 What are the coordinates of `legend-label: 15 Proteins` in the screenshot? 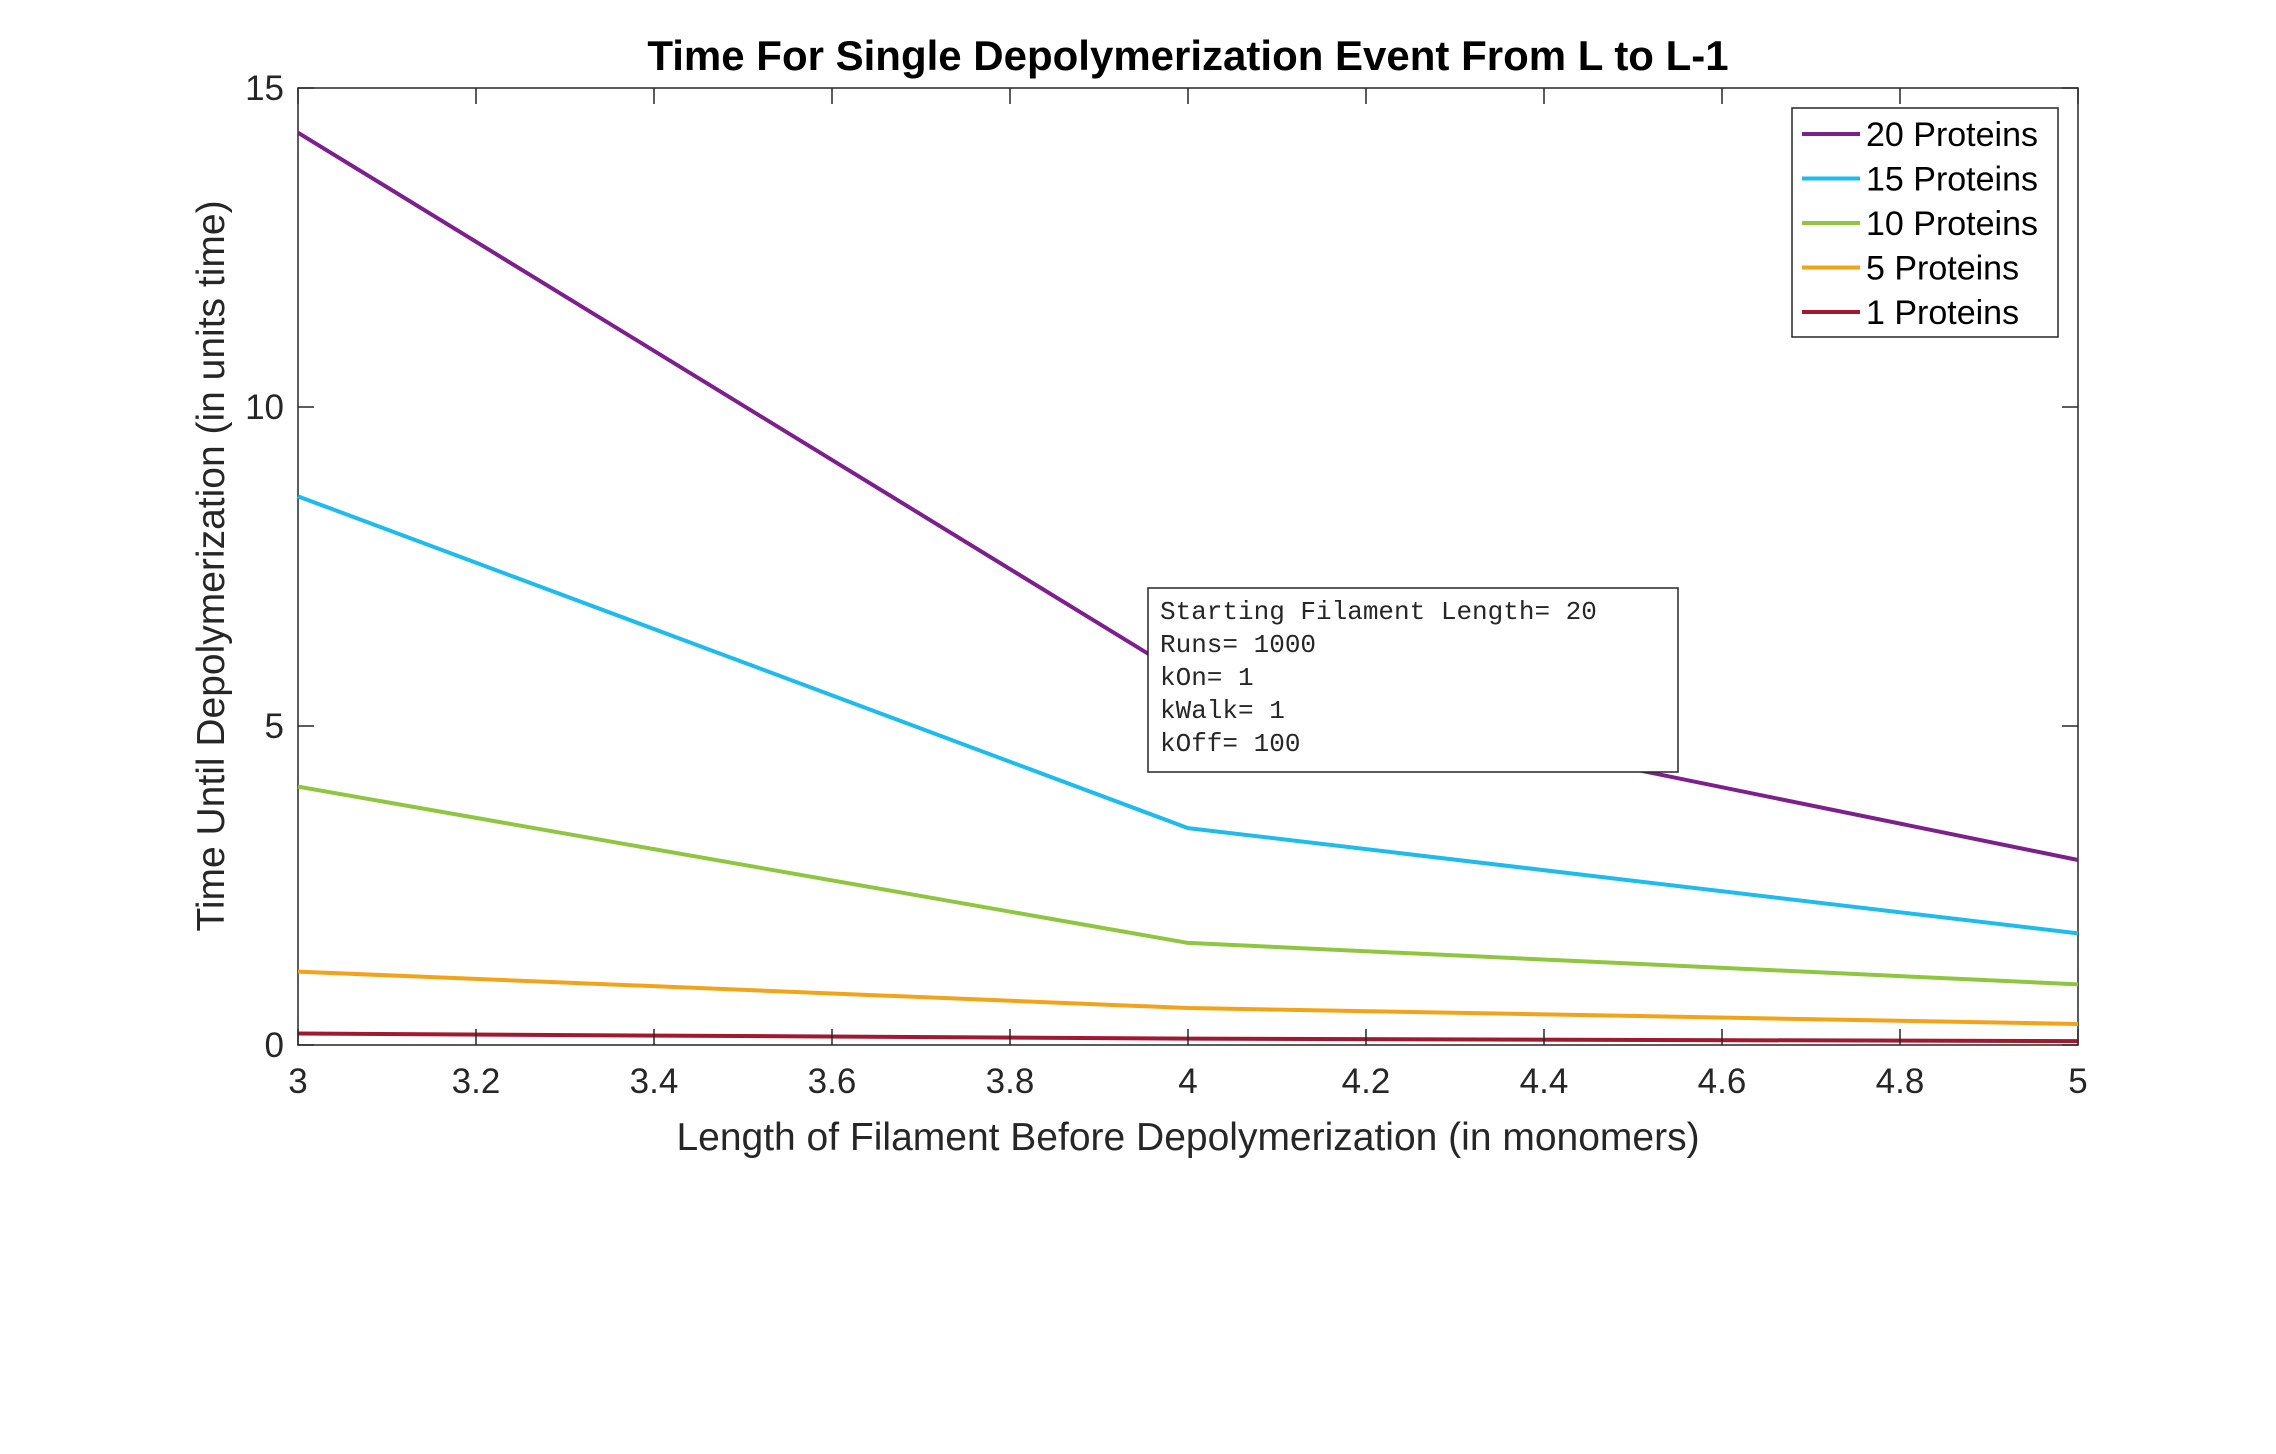 It's located at (1952, 180).